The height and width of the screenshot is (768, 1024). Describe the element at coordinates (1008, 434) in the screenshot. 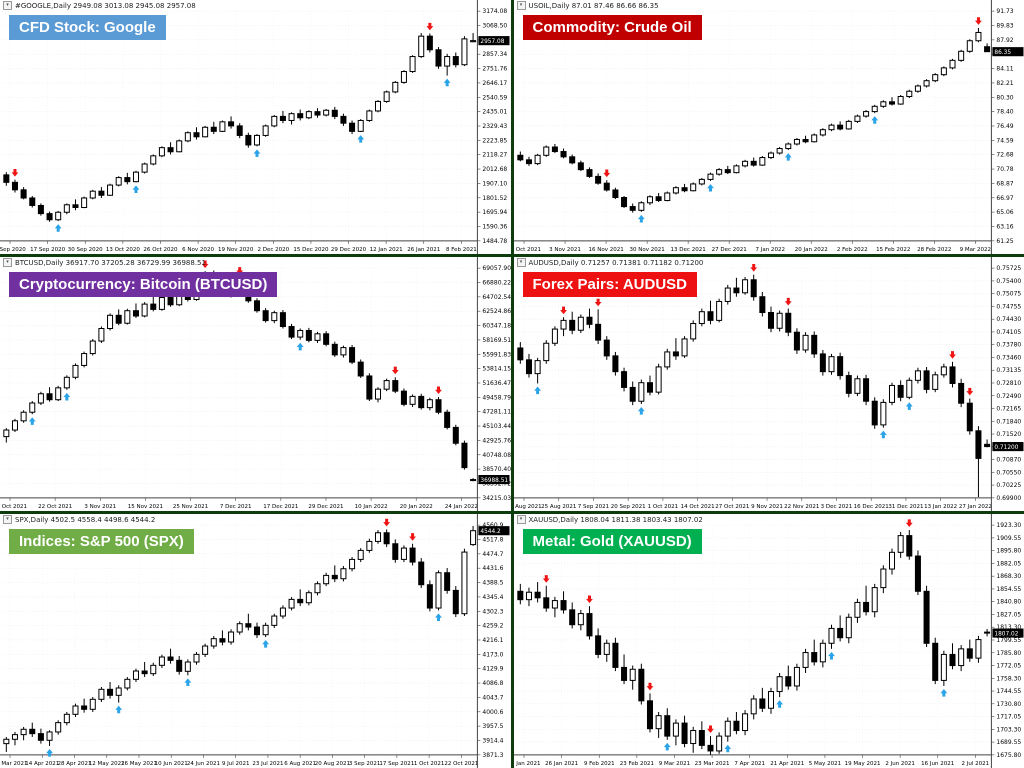

I see `svg-text: 0.71520` at that location.